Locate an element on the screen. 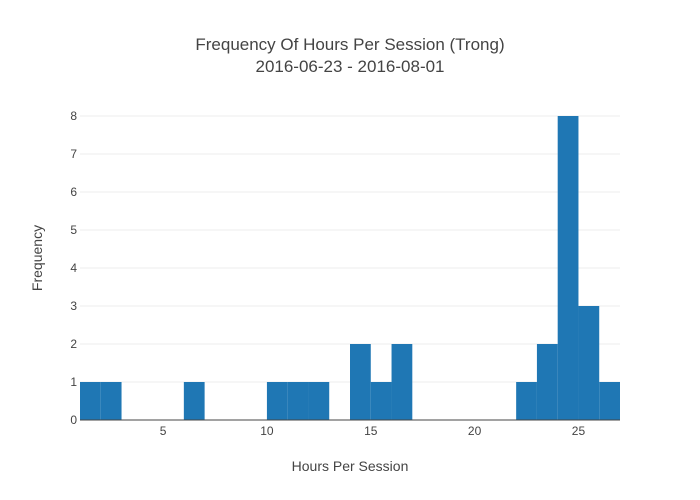 Image resolution: width=700 pixels, height=500 pixels. y-tick-label: 1 is located at coordinates (73, 382).